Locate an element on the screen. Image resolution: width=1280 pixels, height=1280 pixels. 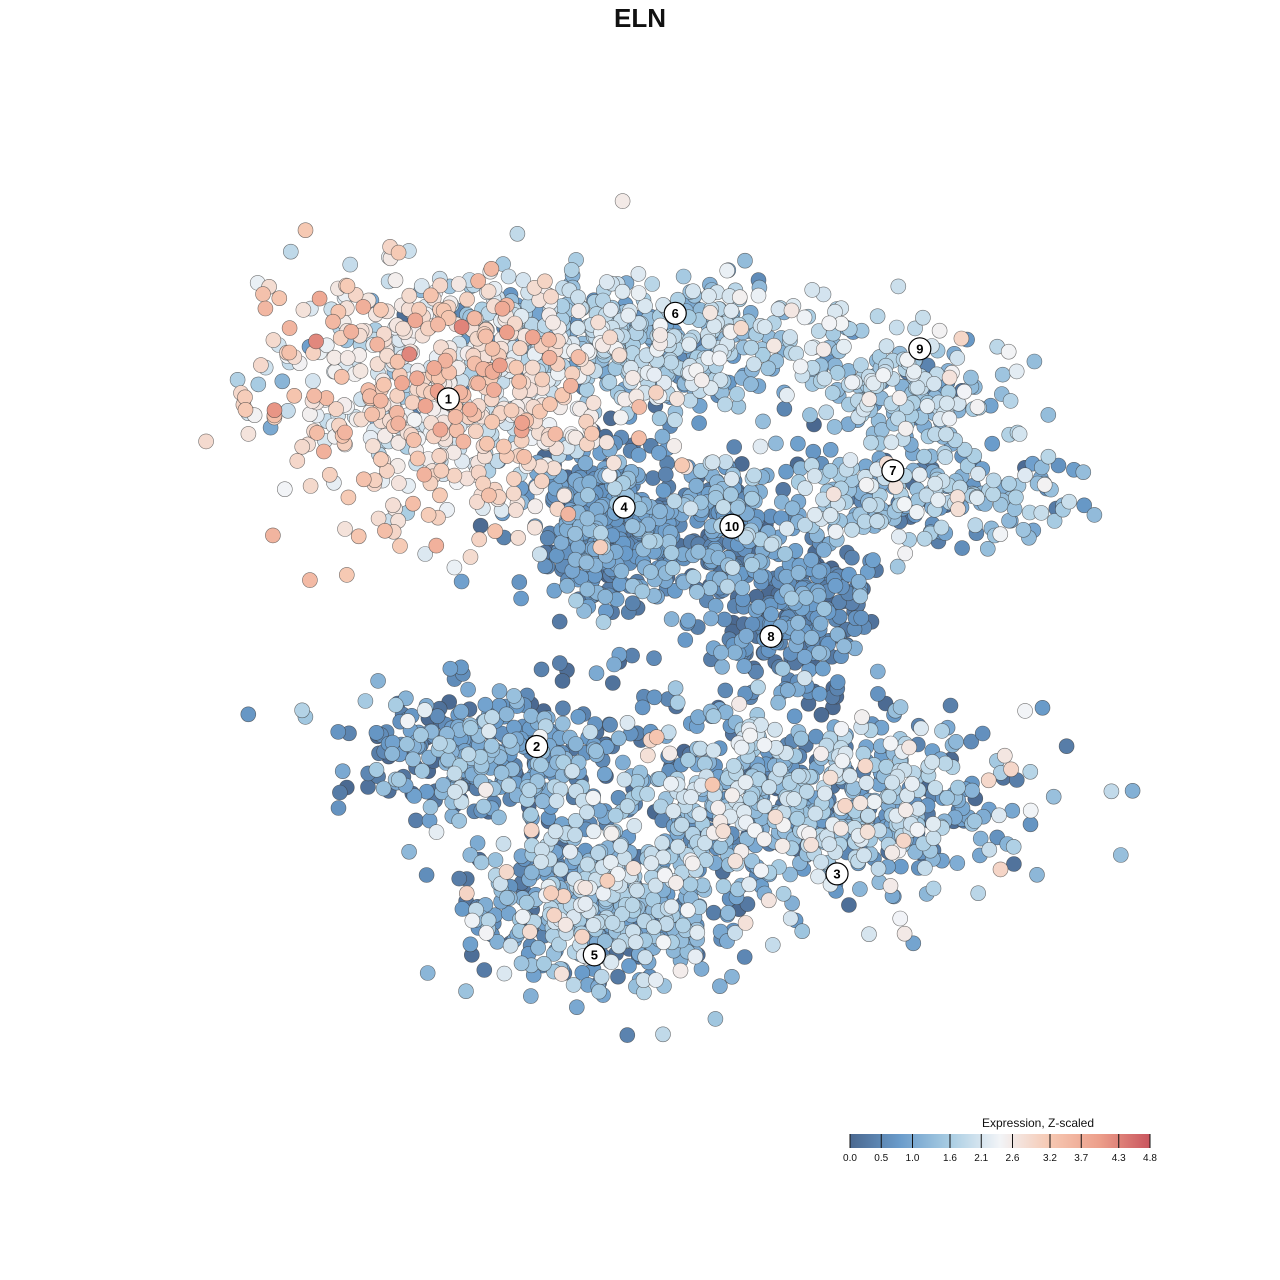
svg-text: 8 is located at coordinates (770, 636).